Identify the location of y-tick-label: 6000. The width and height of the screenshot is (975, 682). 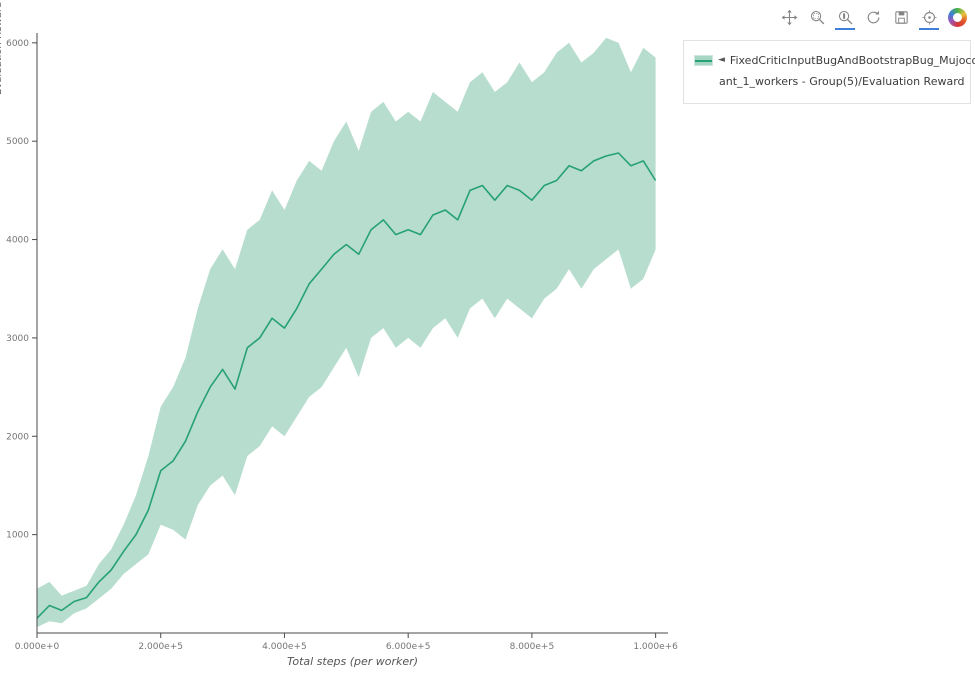
(17, 44).